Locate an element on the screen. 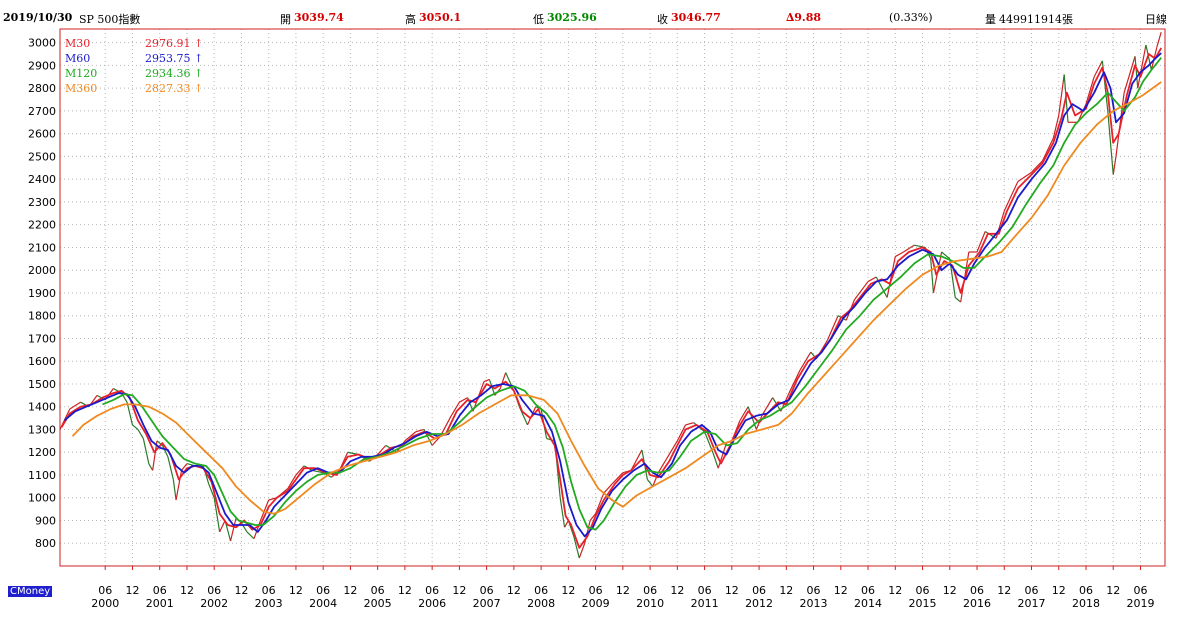 This screenshot has height=619, width=1190. x-tick-year: 2005 is located at coordinates (378, 603).